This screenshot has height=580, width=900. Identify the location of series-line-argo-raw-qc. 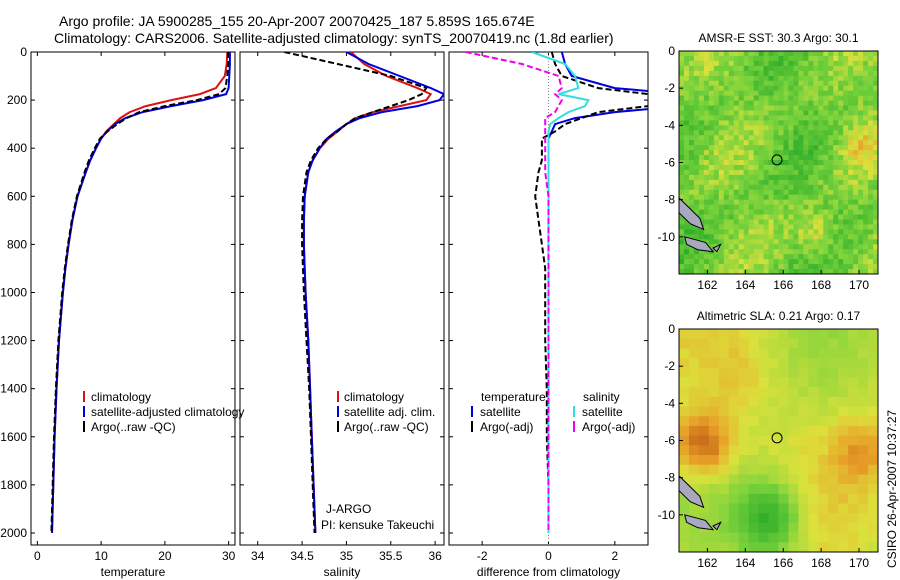
(356, 293).